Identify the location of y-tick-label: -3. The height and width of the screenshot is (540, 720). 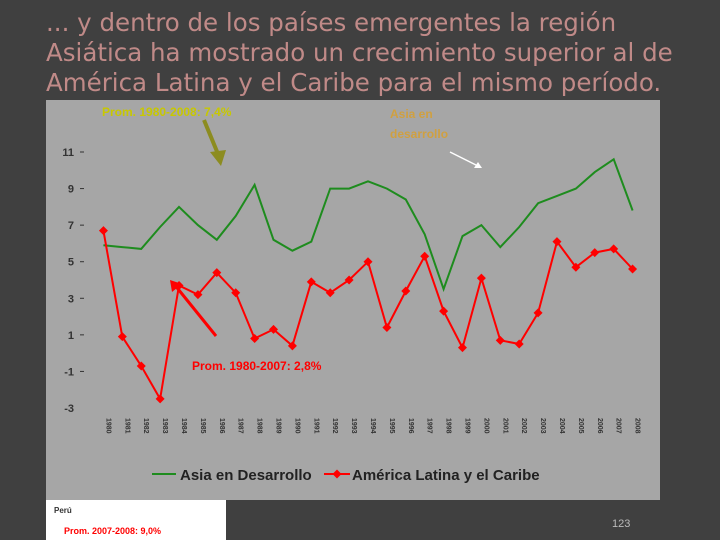
(69, 409).